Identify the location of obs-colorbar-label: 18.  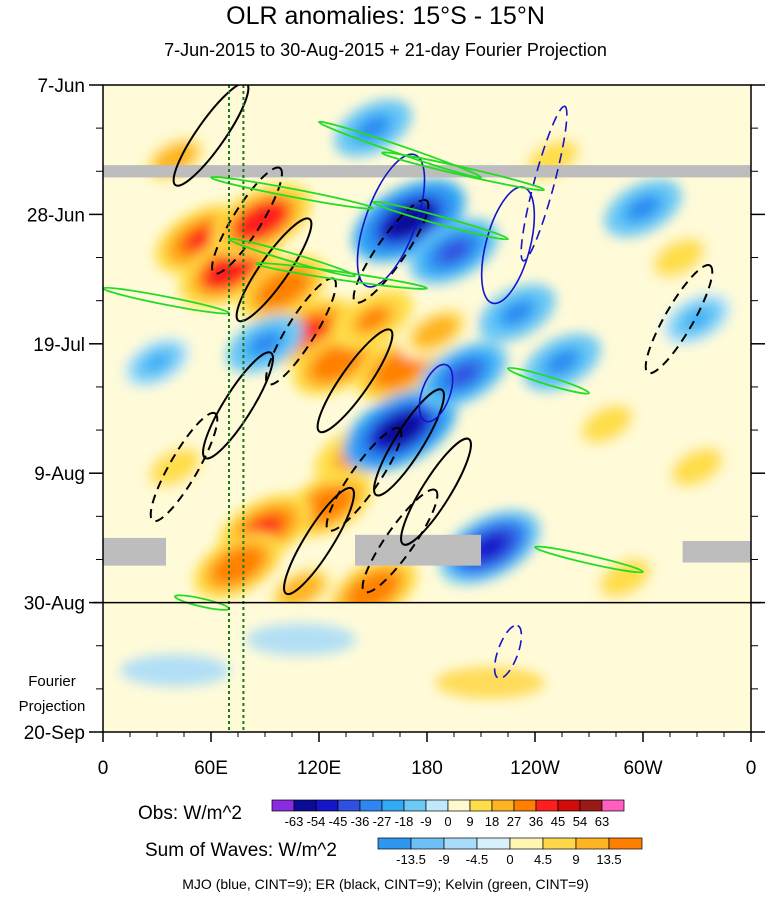
(492, 821).